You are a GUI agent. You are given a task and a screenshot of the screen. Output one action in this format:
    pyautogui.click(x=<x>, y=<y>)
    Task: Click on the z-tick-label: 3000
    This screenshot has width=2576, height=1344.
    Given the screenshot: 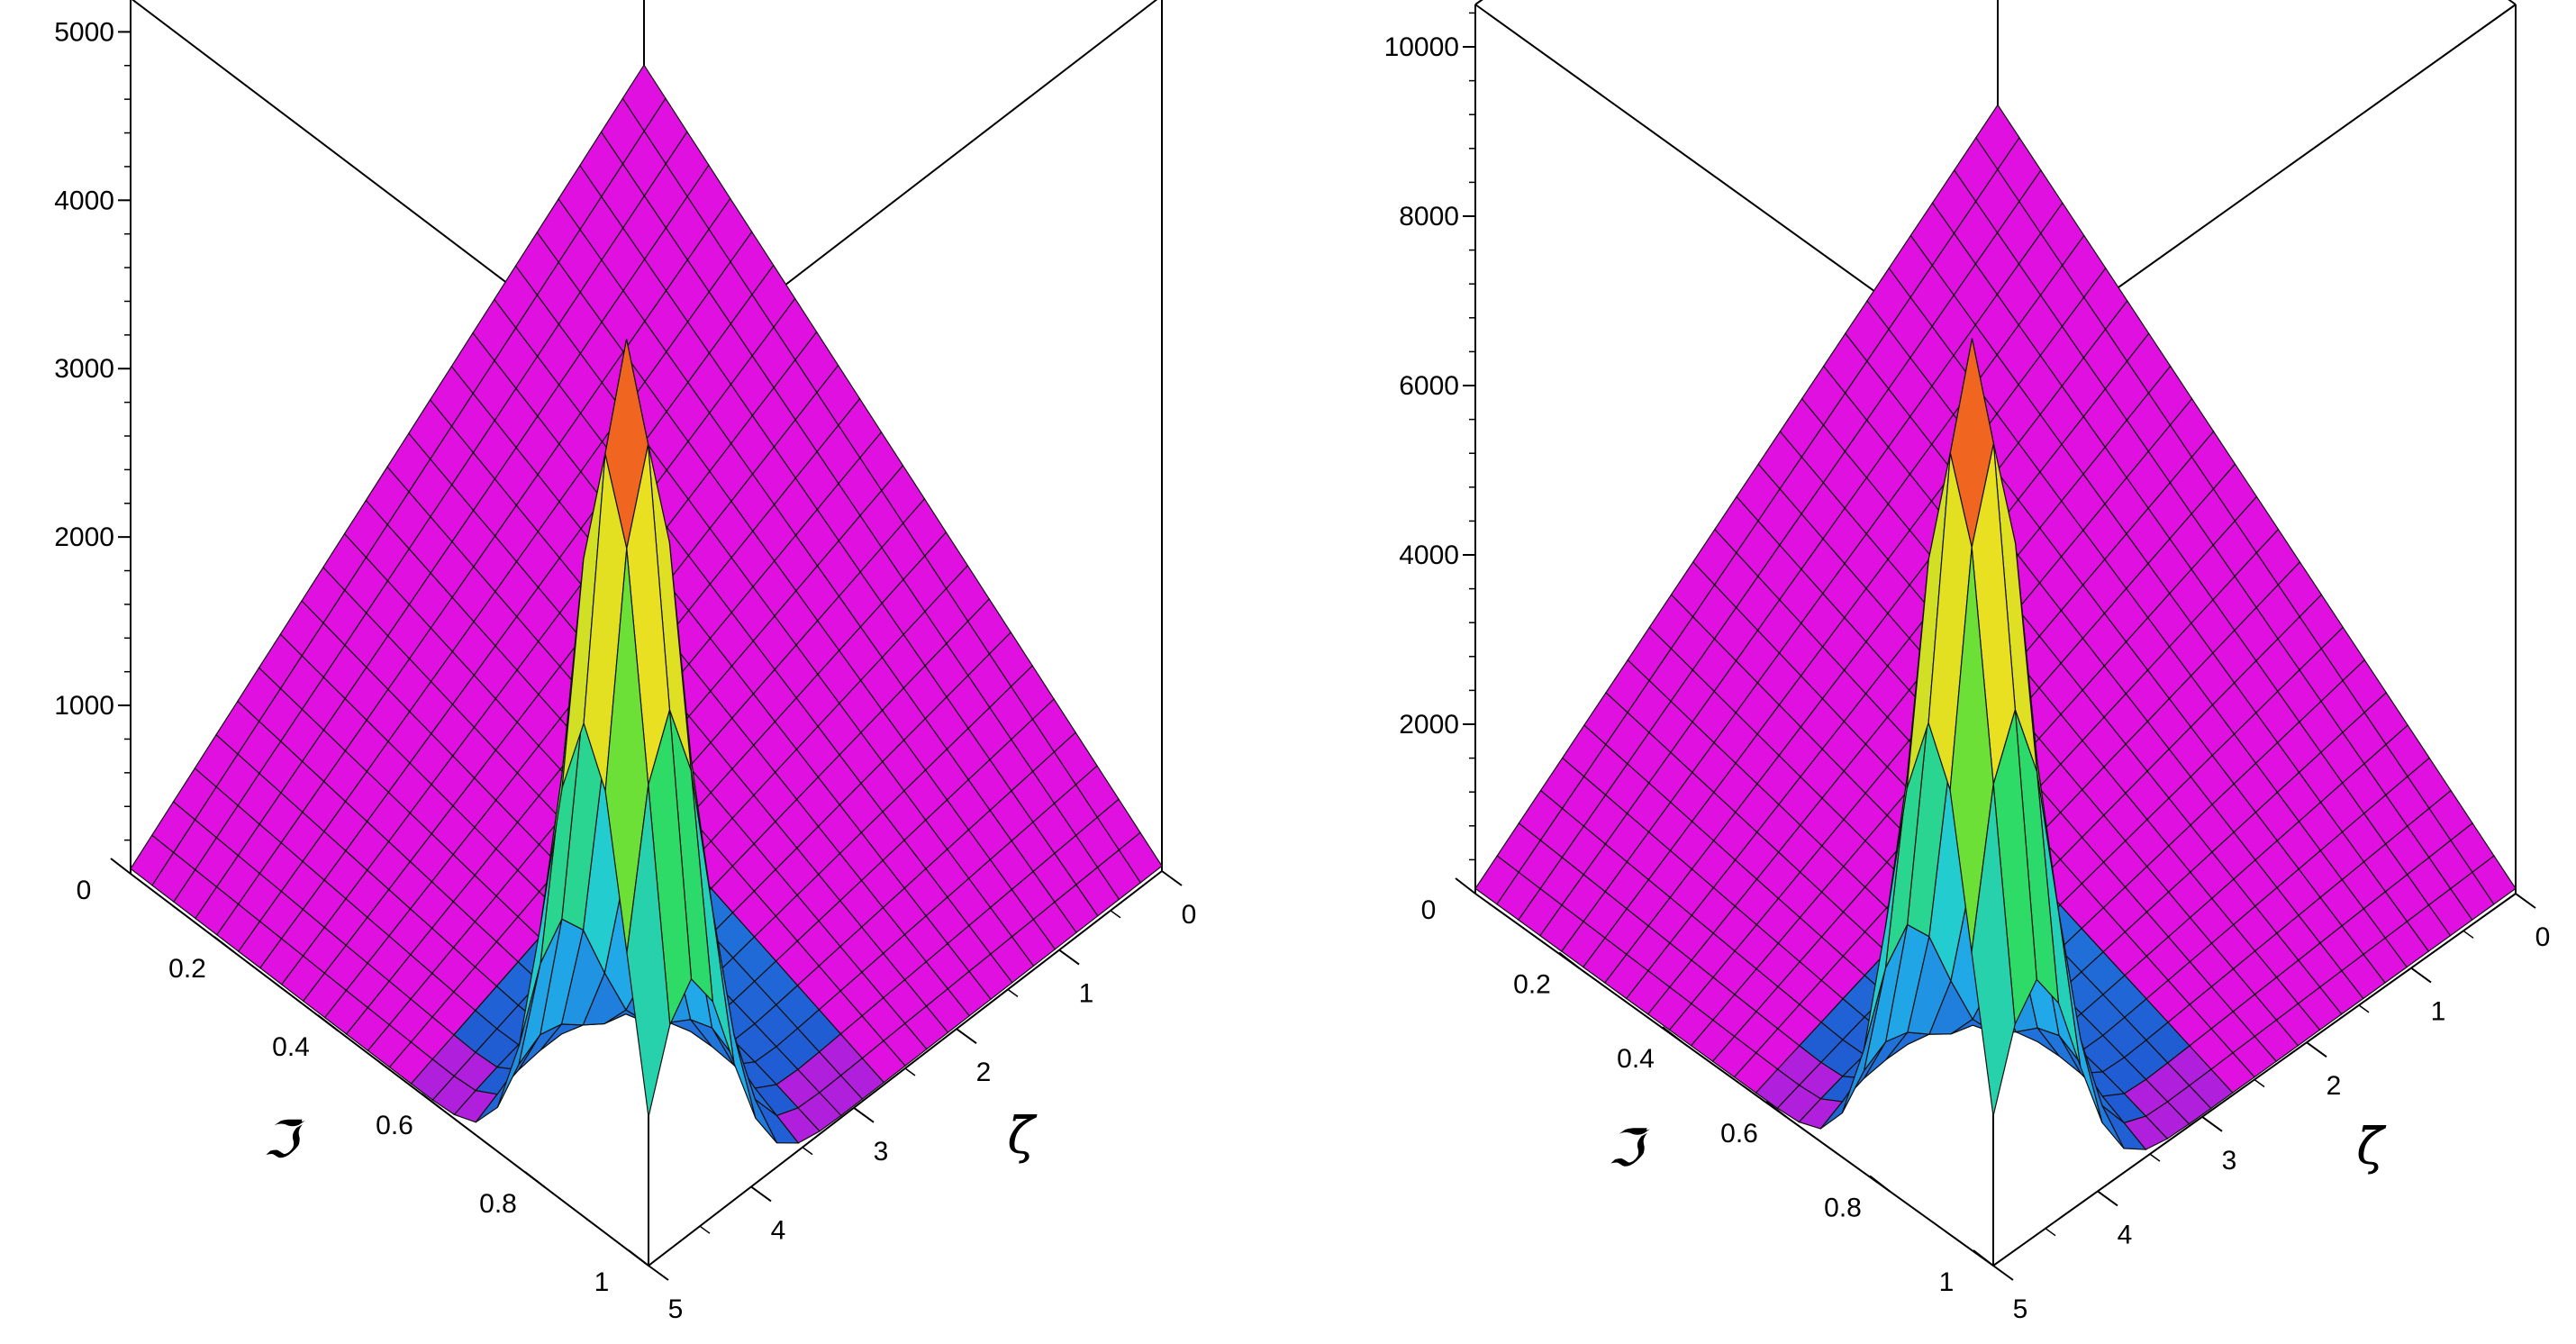 What is the action you would take?
    pyautogui.click(x=84, y=369)
    